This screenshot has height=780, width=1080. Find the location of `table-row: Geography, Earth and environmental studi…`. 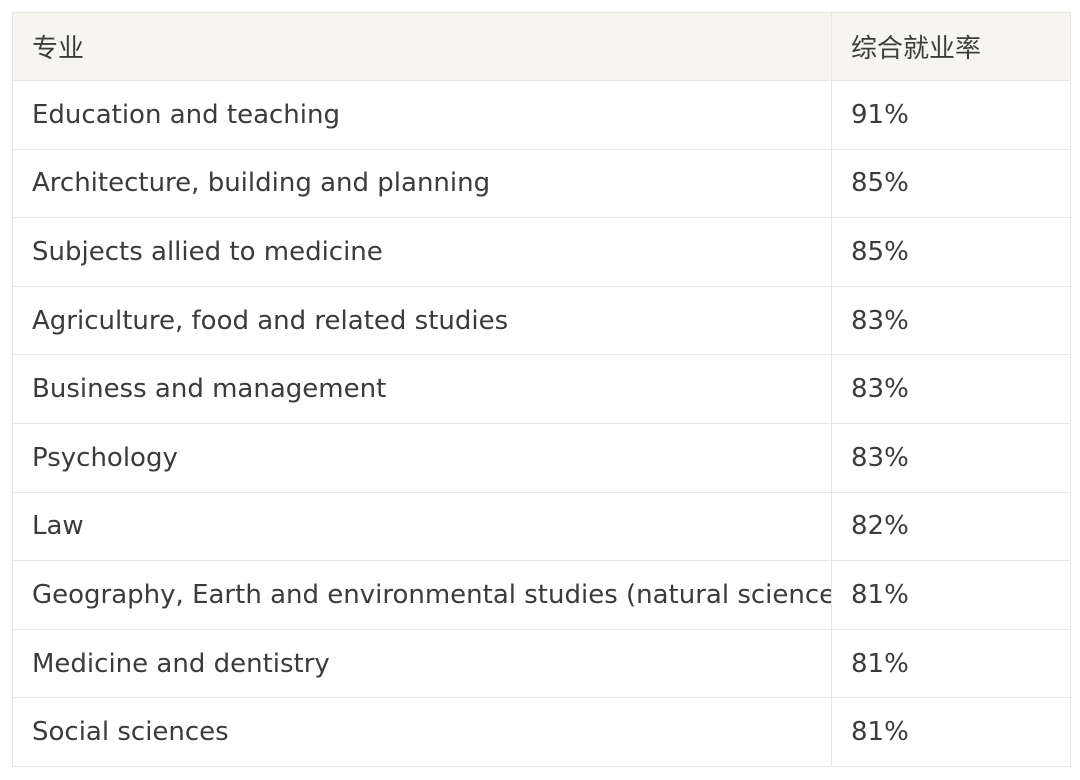

table-row: Geography, Earth and environmental studi… is located at coordinates (541, 595).